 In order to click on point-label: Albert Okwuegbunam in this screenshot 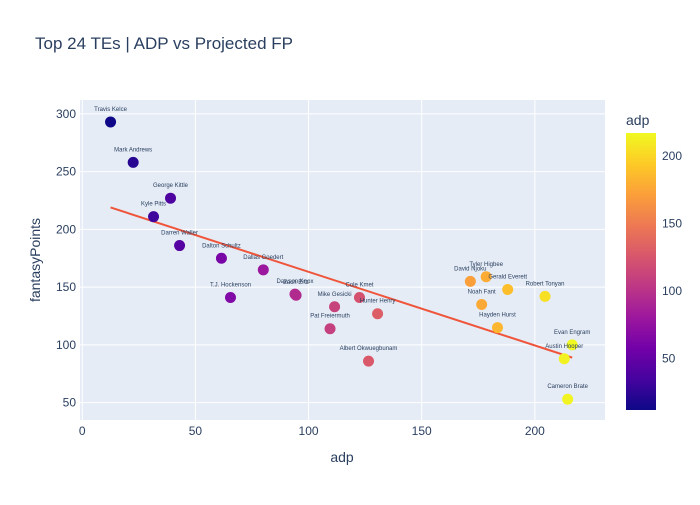, I will do `click(369, 349)`.